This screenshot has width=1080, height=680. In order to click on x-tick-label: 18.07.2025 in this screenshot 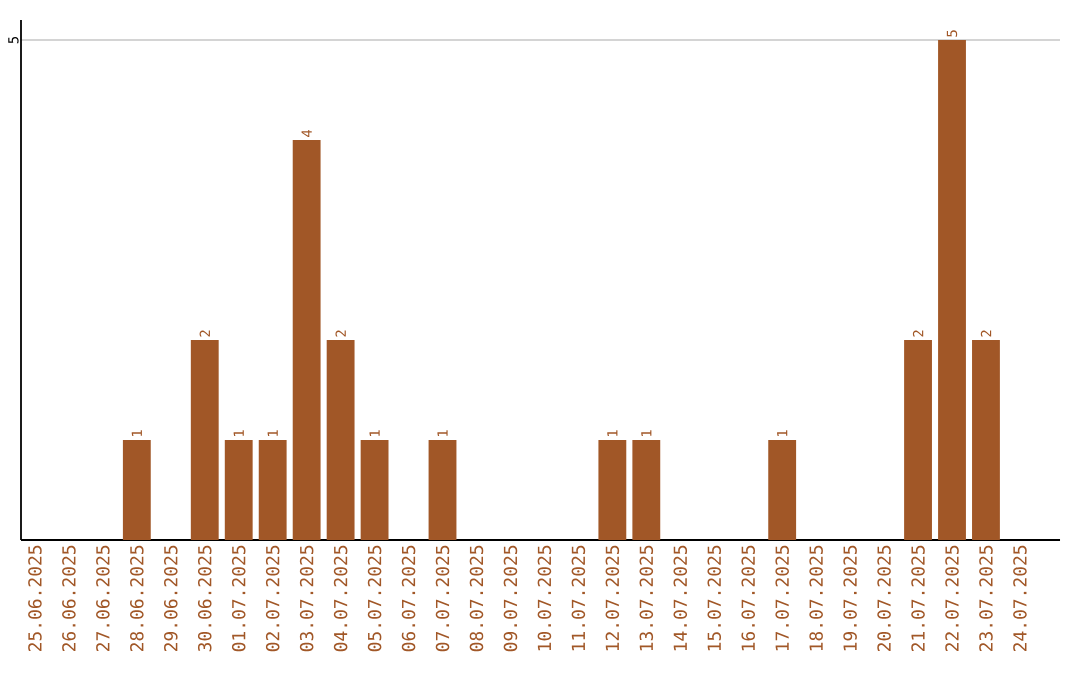, I will do `click(816, 598)`.